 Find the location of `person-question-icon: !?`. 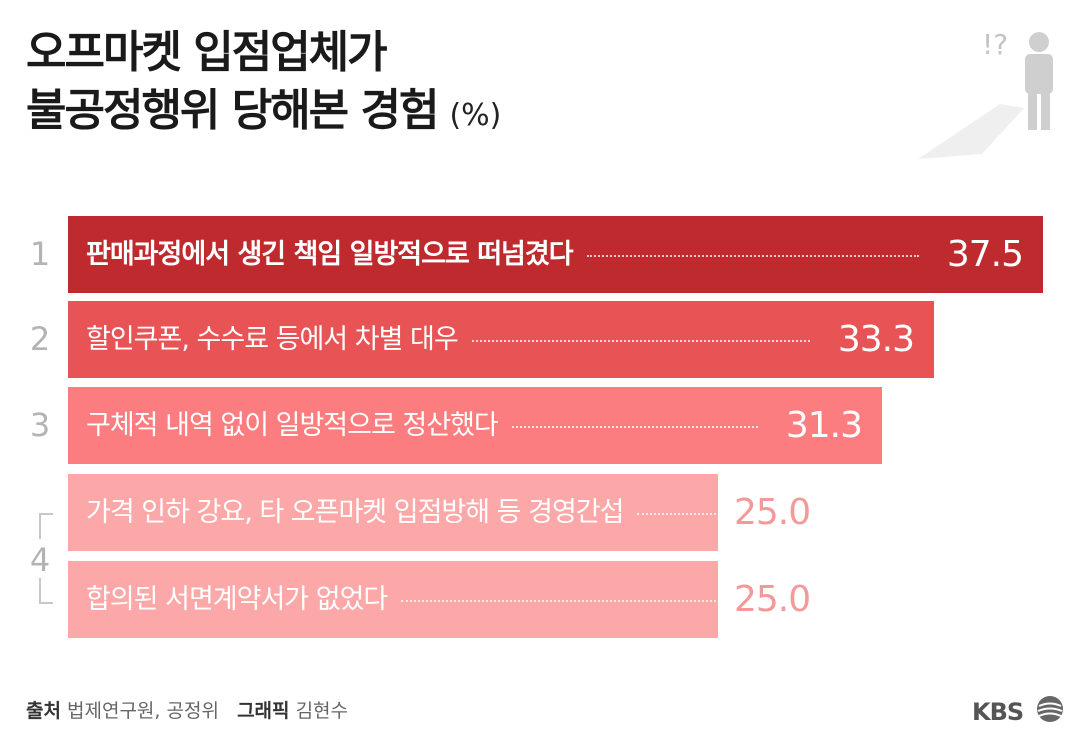

person-question-icon: !? is located at coordinates (985, 93).